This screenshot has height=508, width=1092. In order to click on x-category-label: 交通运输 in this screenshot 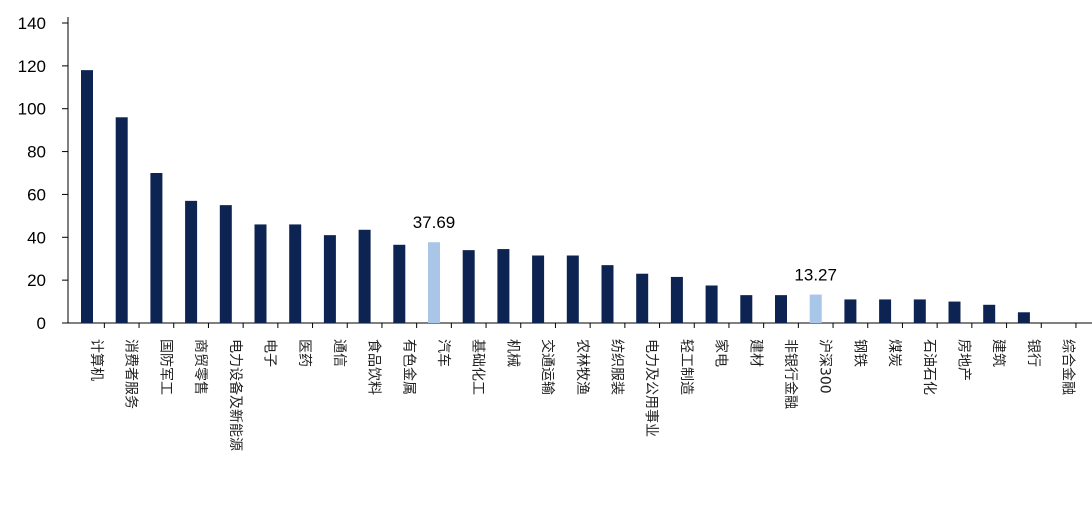, I will do `click(547, 367)`.